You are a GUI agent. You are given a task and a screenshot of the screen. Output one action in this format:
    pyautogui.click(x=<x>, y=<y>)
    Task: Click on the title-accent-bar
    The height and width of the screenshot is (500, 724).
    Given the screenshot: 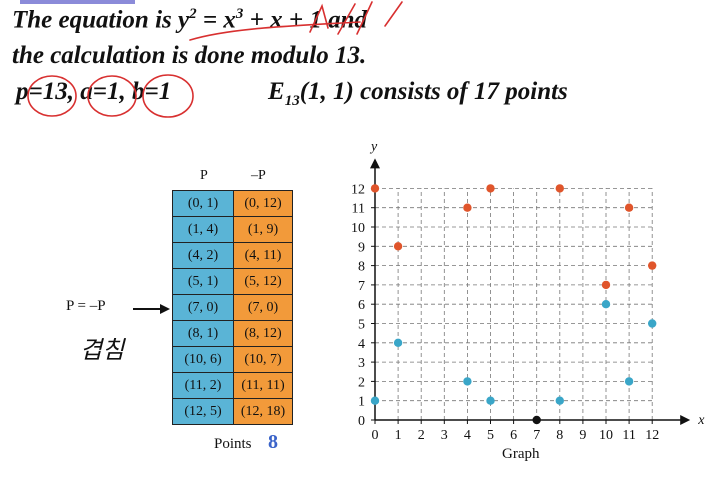 What is the action you would take?
    pyautogui.click(x=77, y=2)
    